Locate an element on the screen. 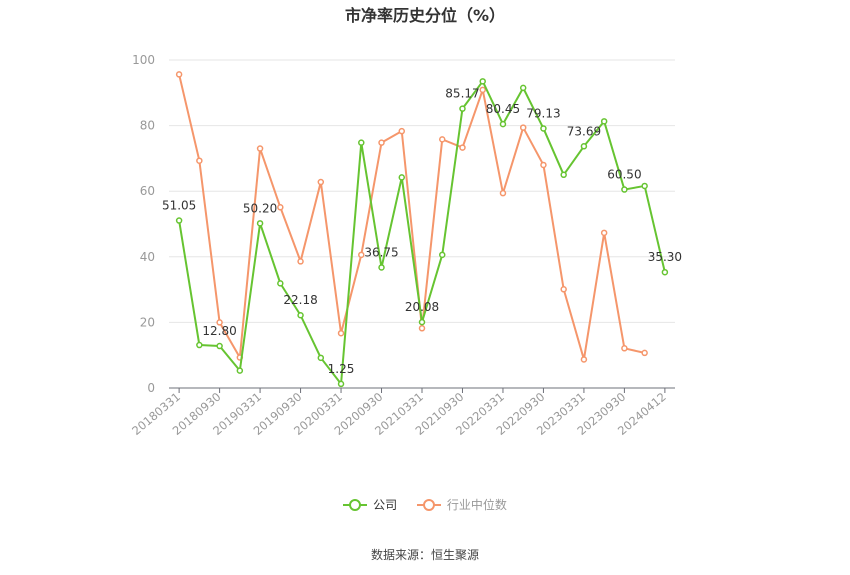 This screenshot has width=850, height=575. legend-item-industry: 行业中位数 is located at coordinates (461, 504).